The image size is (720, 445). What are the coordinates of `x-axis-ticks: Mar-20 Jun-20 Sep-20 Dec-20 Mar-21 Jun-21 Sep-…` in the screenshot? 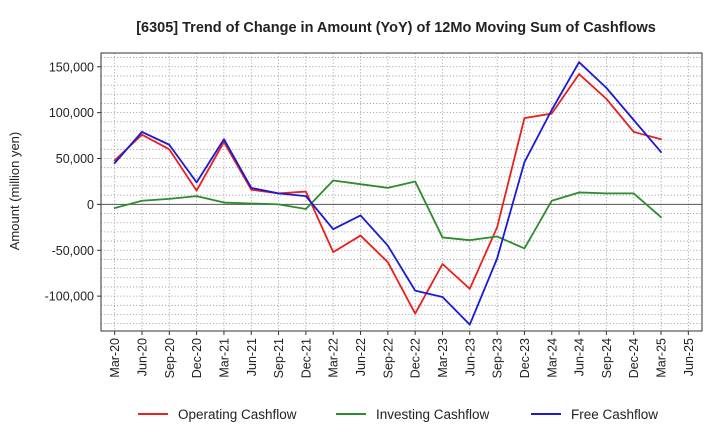 It's located at (402, 354).